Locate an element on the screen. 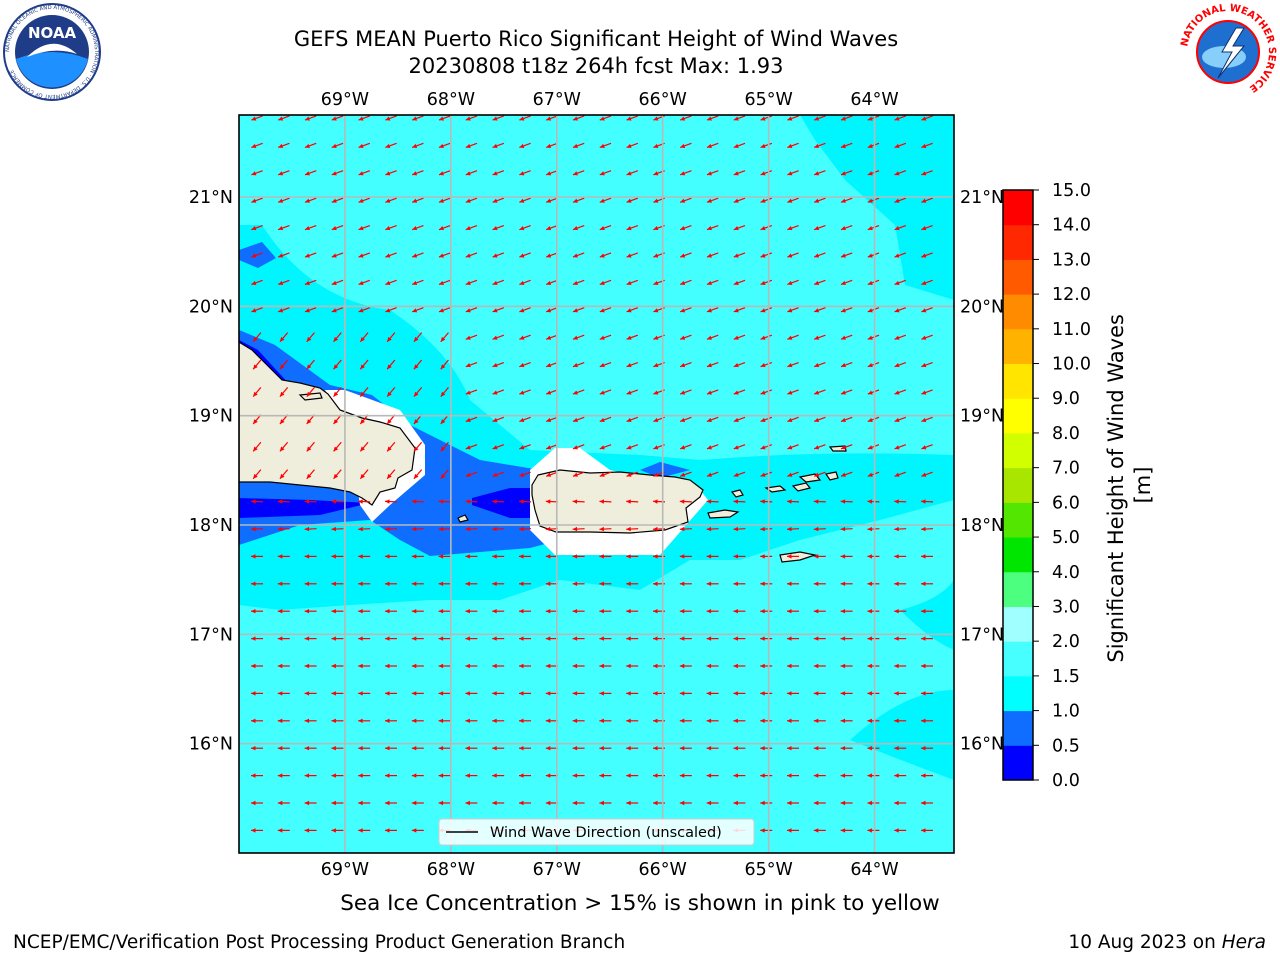 This screenshot has height=960, width=1280. generation-date: 10 Aug 2023 on Hera is located at coordinates (1167, 942).